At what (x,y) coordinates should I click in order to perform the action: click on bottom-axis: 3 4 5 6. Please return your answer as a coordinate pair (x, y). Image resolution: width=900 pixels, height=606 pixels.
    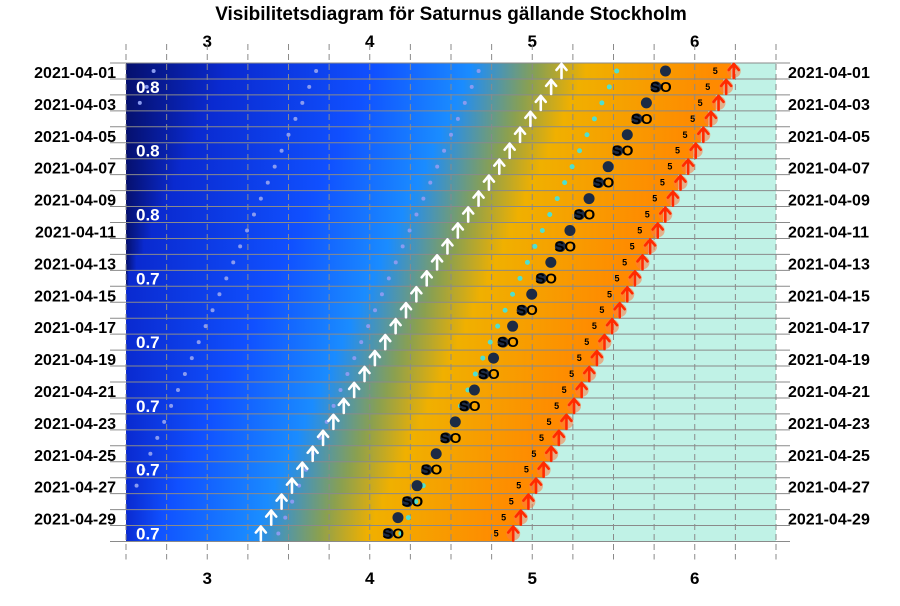
    Looking at the image, I should click on (451, 578).